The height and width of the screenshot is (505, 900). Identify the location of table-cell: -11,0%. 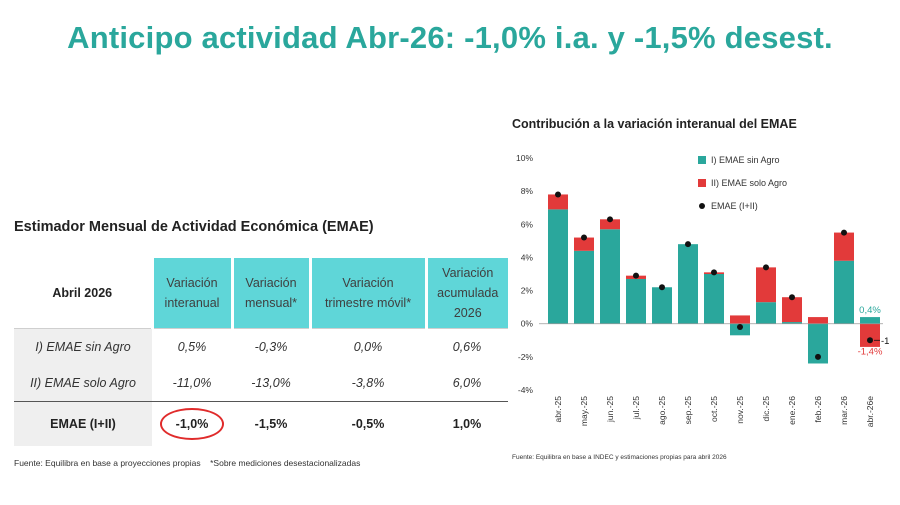
(192, 383).